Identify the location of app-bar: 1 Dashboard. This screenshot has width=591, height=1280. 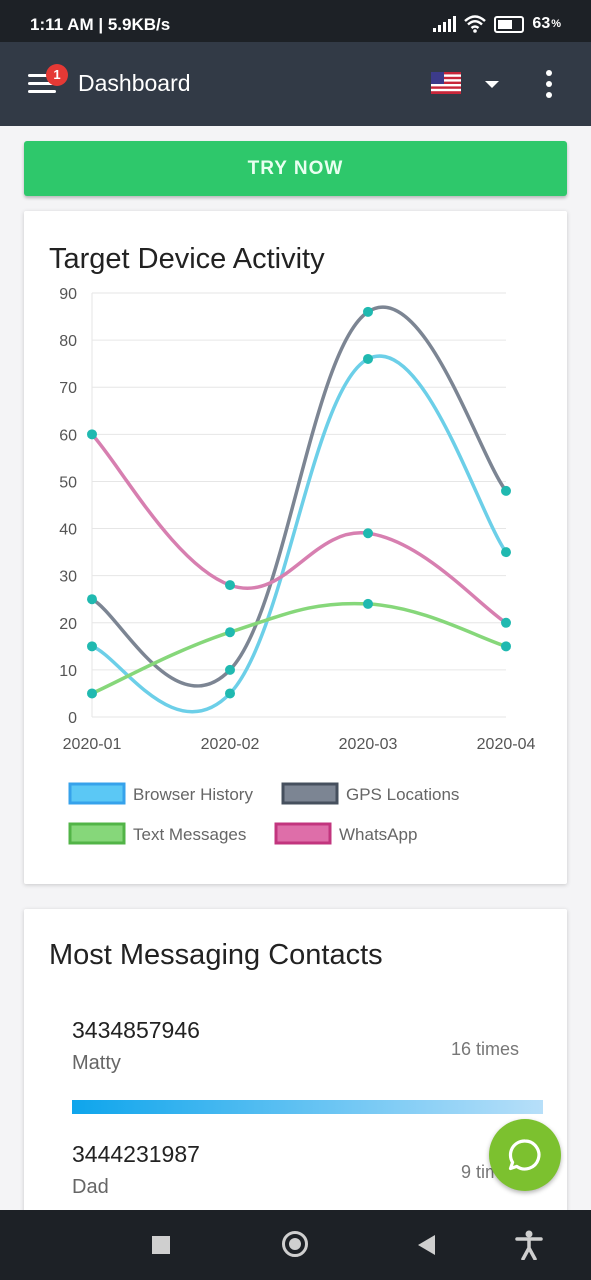
(295, 84).